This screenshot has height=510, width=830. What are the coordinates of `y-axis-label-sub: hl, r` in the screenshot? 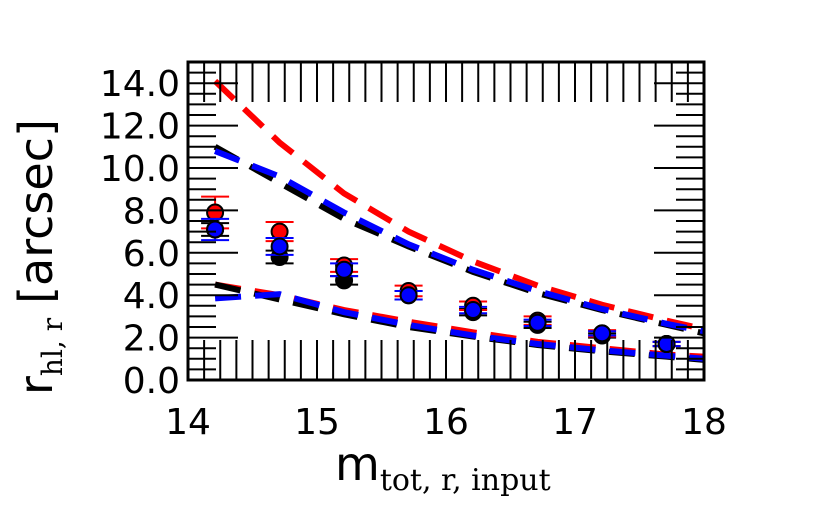 It's located at (52, 346).